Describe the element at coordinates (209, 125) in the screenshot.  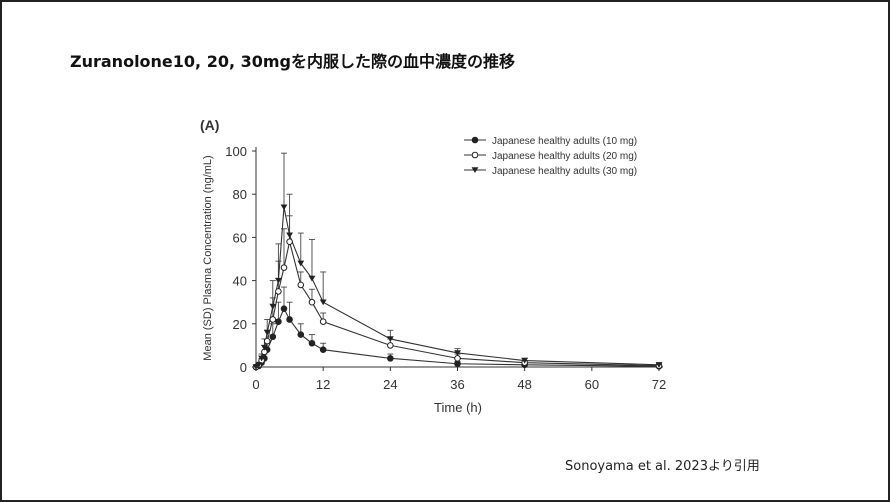
I see `panel-label: (A)` at that location.